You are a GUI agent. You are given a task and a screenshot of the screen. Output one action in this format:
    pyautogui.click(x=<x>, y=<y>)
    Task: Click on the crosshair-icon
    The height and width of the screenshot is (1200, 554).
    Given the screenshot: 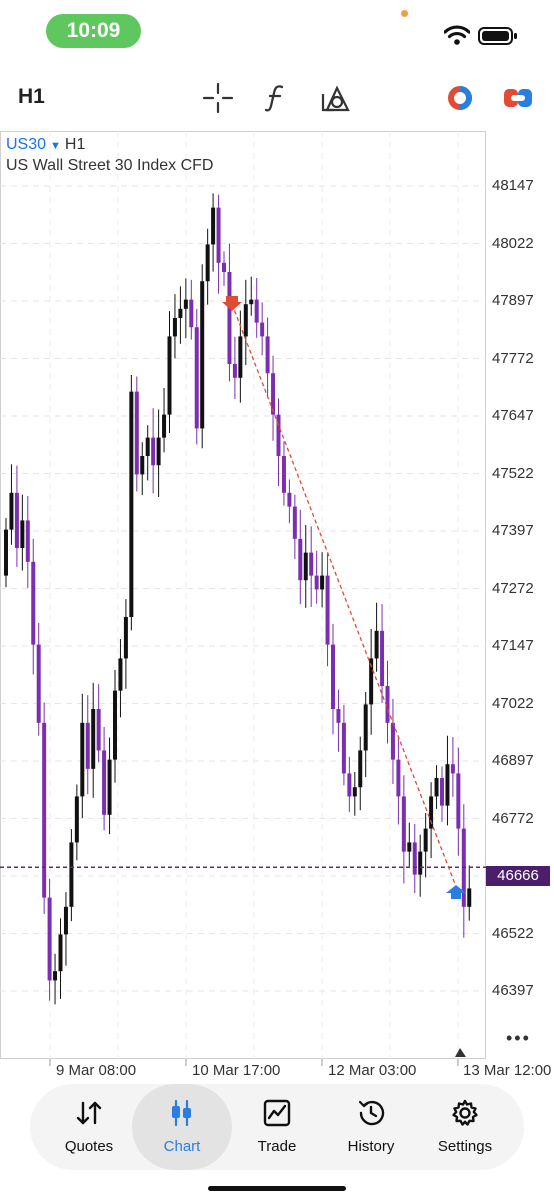 What is the action you would take?
    pyautogui.click(x=218, y=98)
    